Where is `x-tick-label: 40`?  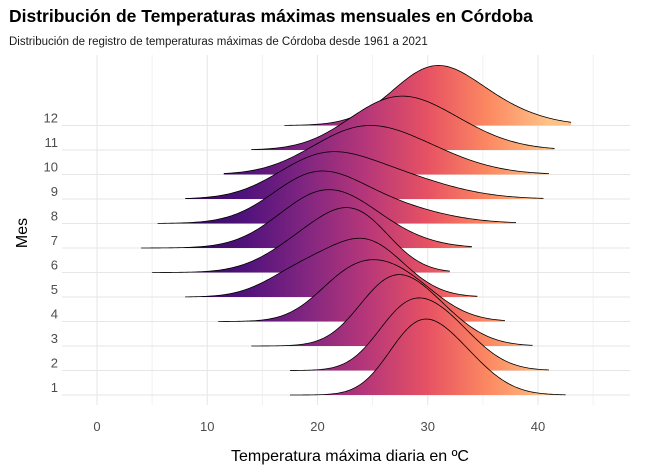
x-tick-label: 40 is located at coordinates (538, 426).